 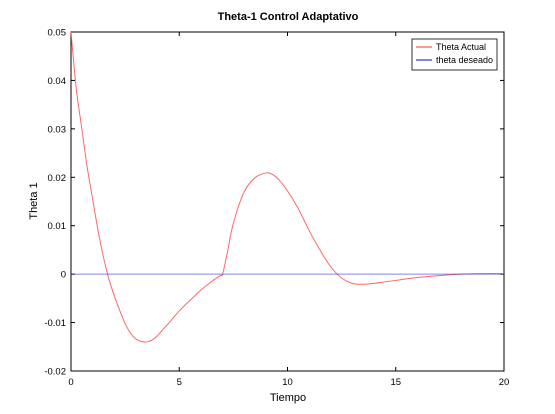 I want to click on y-tick-label: 0.04, so click(x=57, y=81).